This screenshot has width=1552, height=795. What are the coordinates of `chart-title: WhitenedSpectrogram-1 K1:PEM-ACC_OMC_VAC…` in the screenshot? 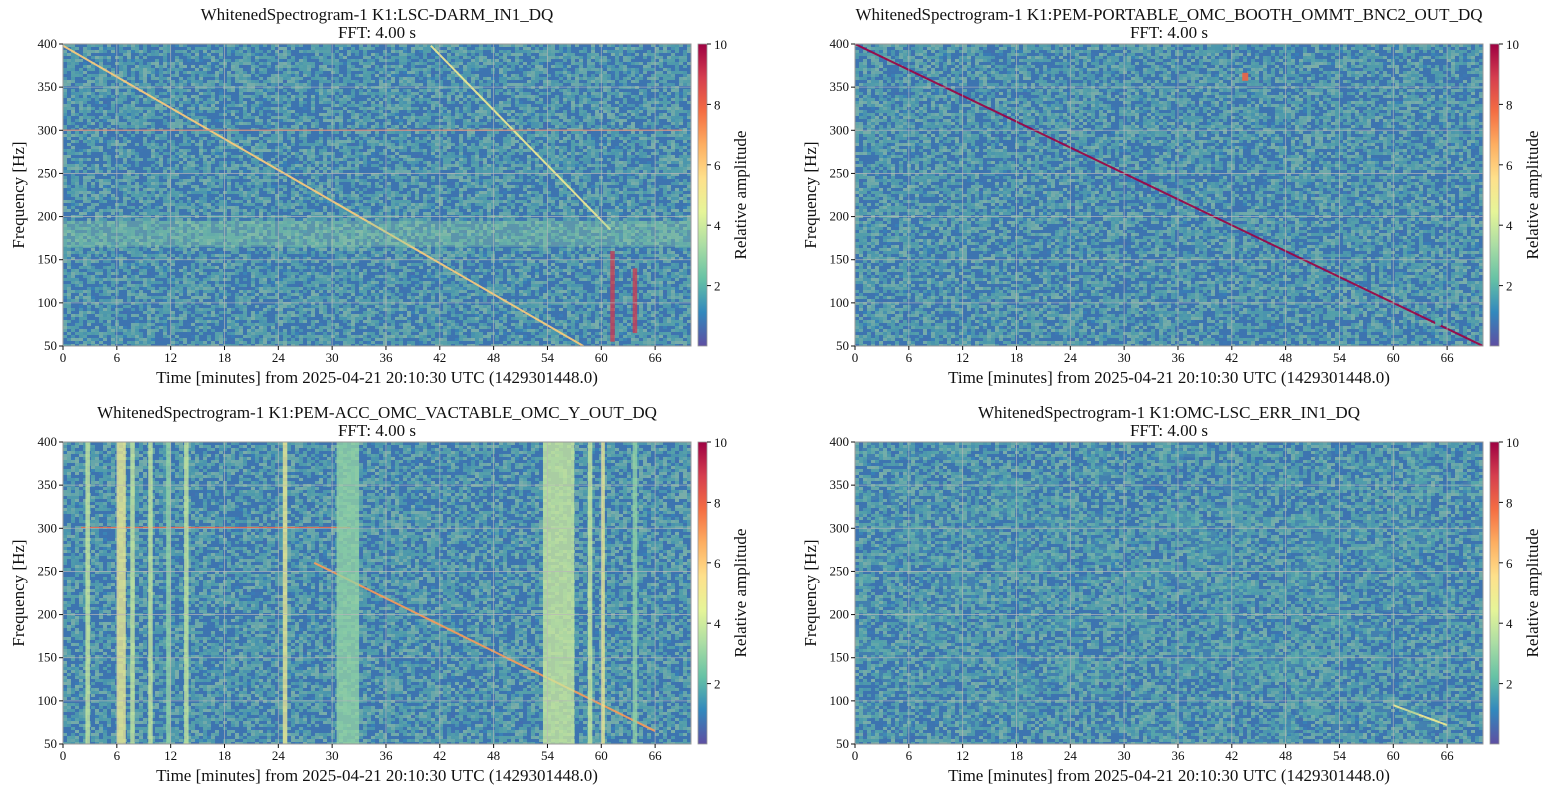 It's located at (377, 412).